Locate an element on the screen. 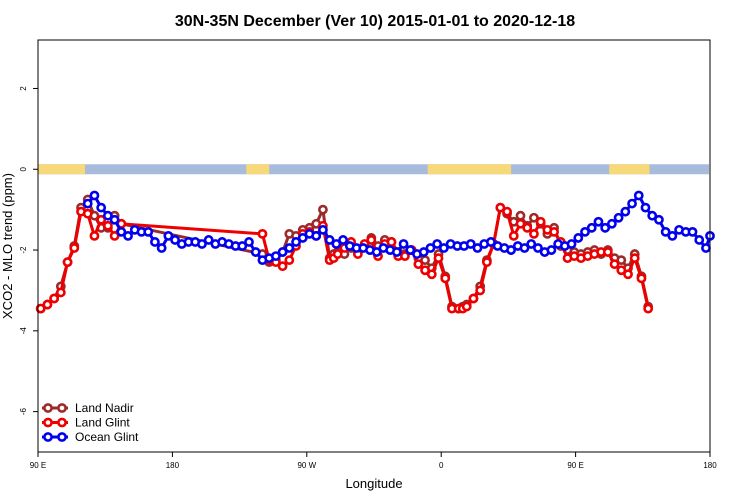  x-tick-label-2: 90 W is located at coordinates (306, 465).